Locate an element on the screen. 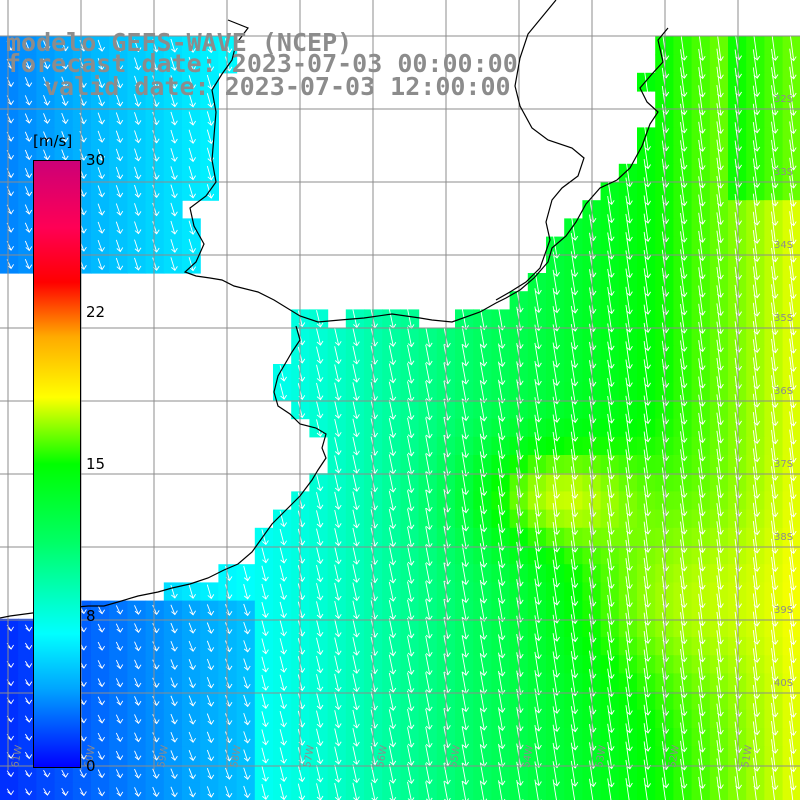 This screenshot has height=800, width=800. longitude-label: 57W is located at coordinates (309, 756).